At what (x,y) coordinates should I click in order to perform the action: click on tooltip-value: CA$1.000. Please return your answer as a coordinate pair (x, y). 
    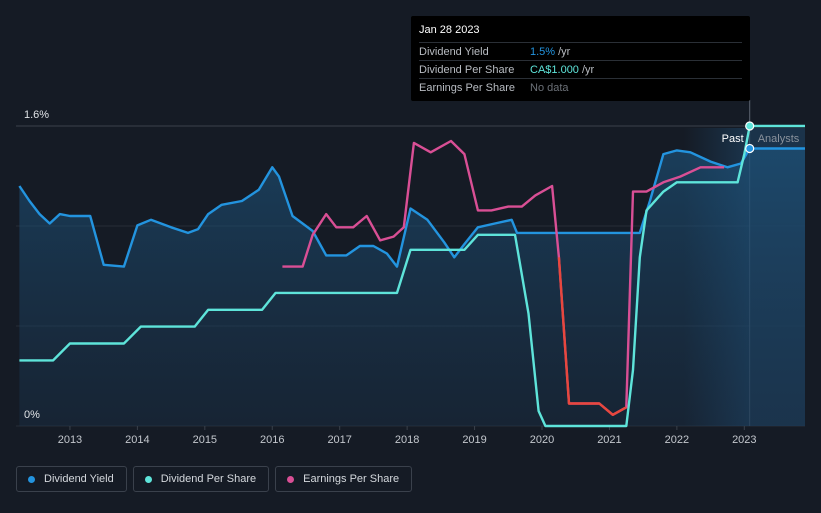
    Looking at the image, I should click on (554, 69).